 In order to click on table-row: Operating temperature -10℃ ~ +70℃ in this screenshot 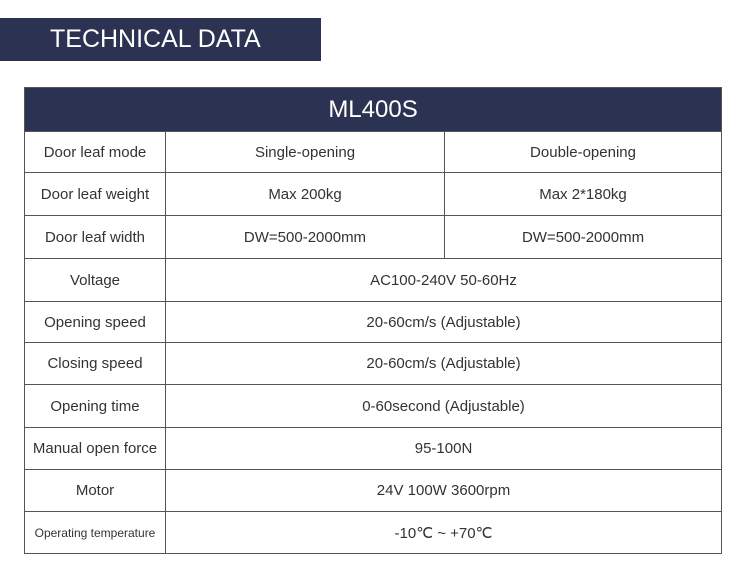, I will do `click(373, 532)`.